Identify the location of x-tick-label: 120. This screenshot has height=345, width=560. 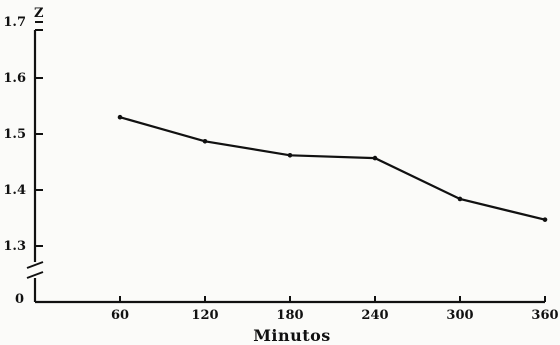
(204, 315).